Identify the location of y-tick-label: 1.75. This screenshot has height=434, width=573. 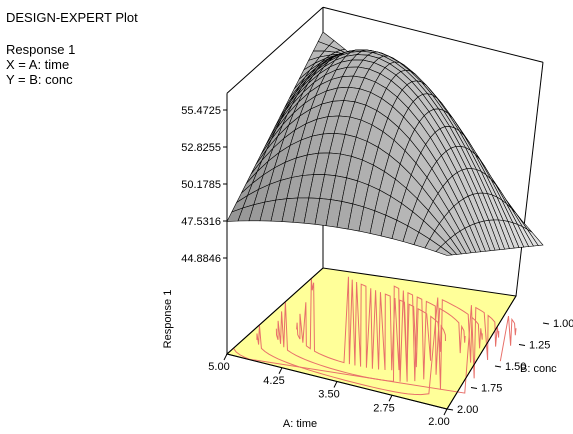
(491, 389).